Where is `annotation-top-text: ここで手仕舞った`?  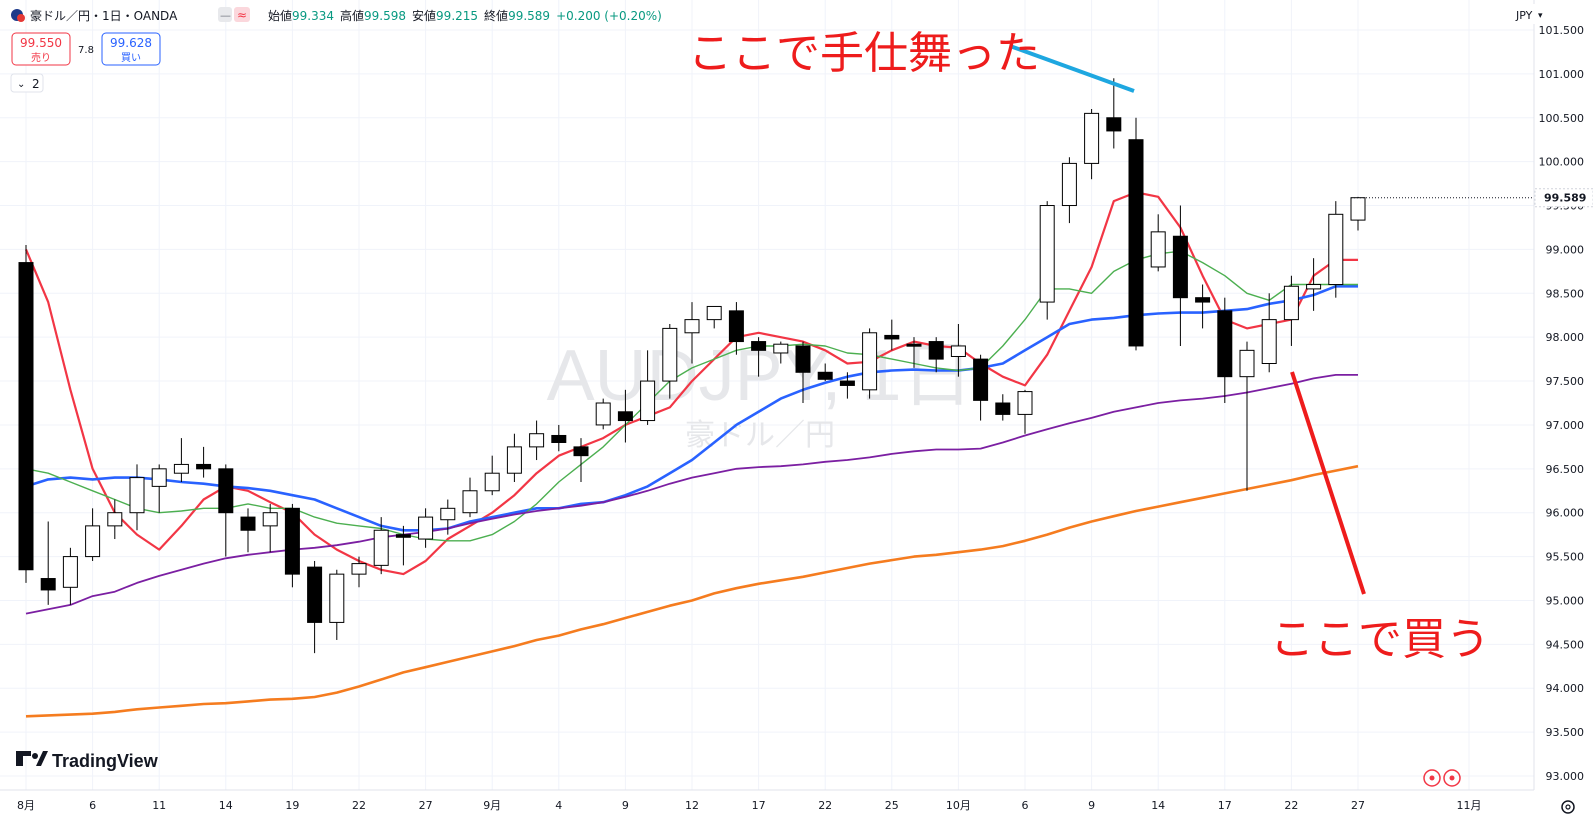 annotation-top-text: ここで手仕舞った is located at coordinates (864, 53).